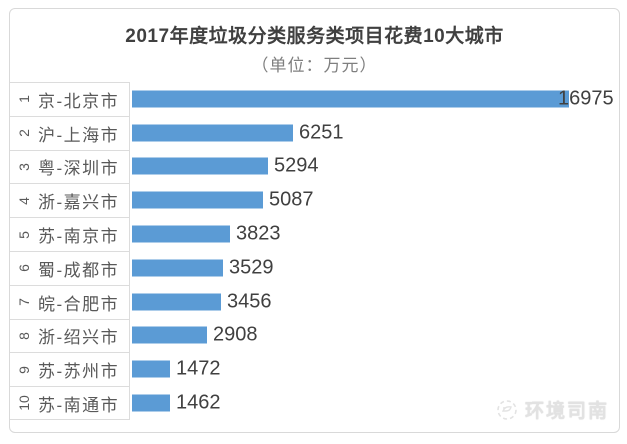 Image resolution: width=627 pixels, height=444 pixels. I want to click on category-cell: 3 粤-深圳市, so click(70, 166).